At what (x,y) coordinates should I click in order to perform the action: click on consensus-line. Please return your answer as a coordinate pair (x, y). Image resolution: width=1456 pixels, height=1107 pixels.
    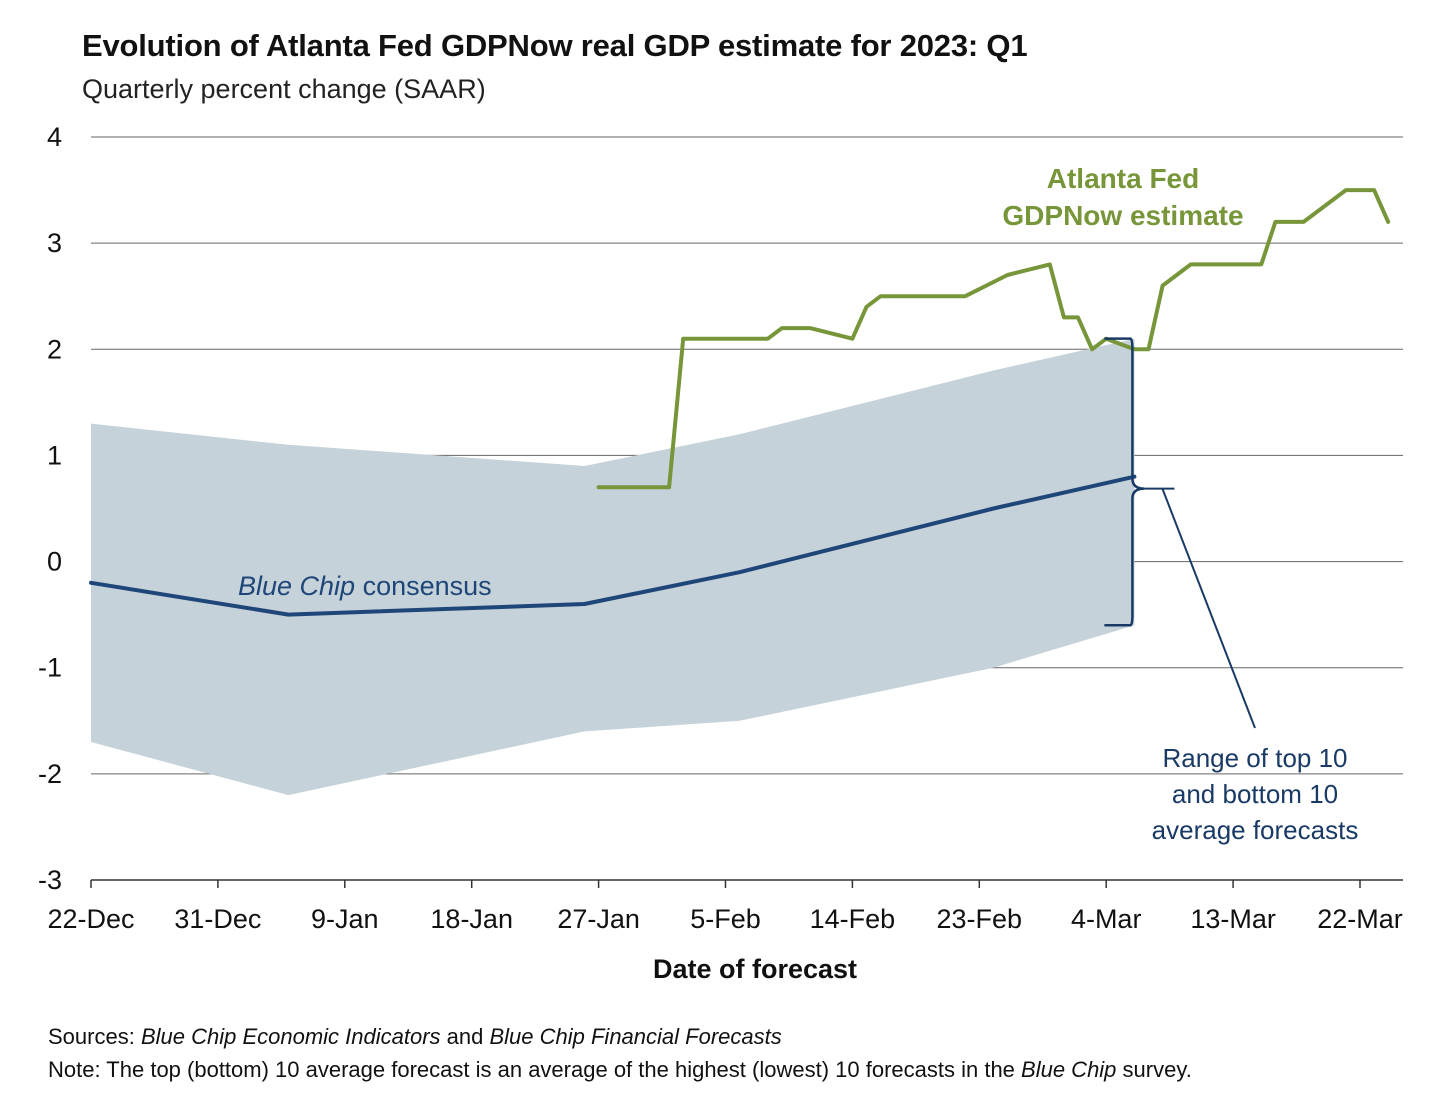
    Looking at the image, I should click on (613, 545).